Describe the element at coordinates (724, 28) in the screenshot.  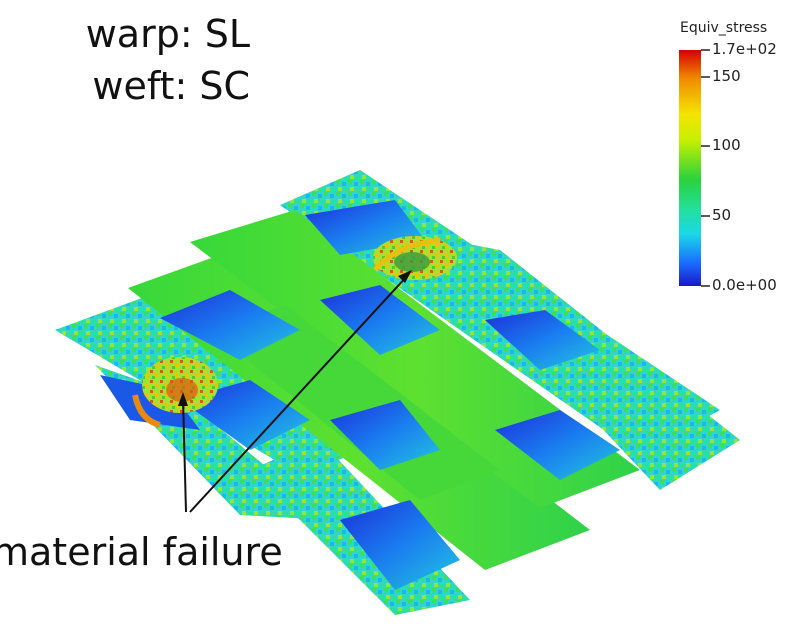
I see `colorbar-title: Equiv_stress` at that location.